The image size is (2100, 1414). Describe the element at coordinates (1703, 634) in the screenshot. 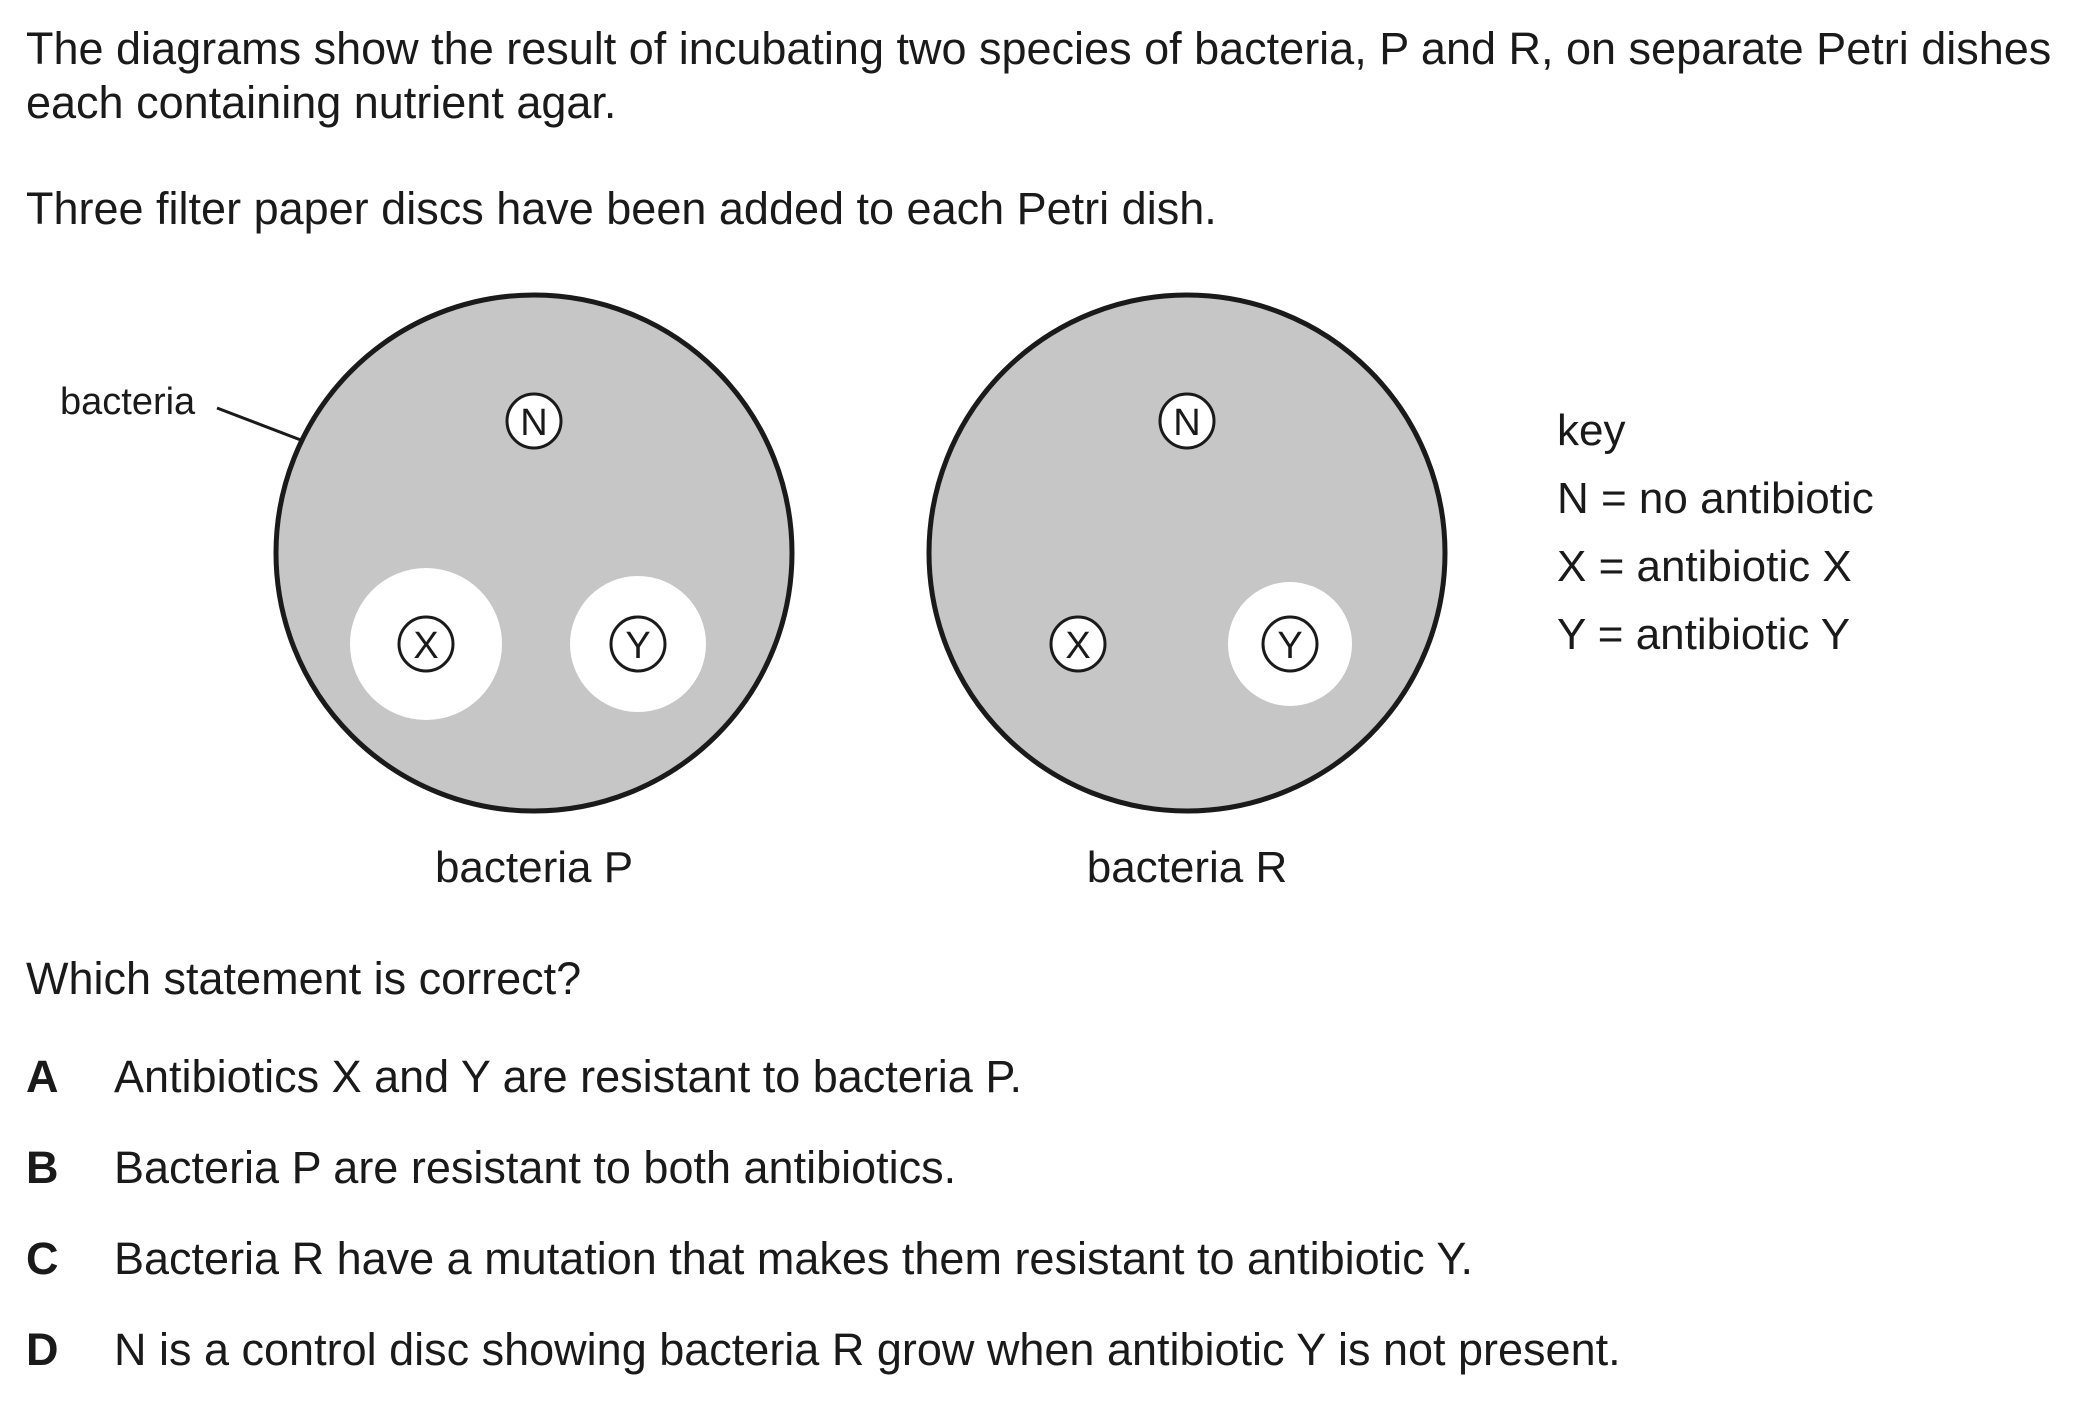

I see `key-entry-y: Y = antibiotic Y` at that location.